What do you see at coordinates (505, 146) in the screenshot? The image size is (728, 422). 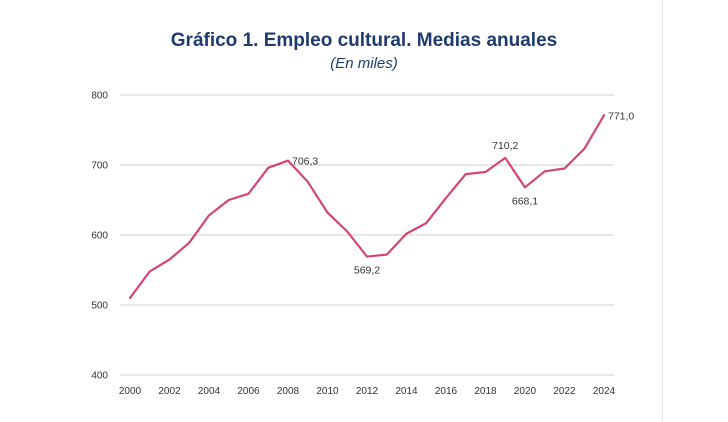 I see `data-label: 710,2` at bounding box center [505, 146].